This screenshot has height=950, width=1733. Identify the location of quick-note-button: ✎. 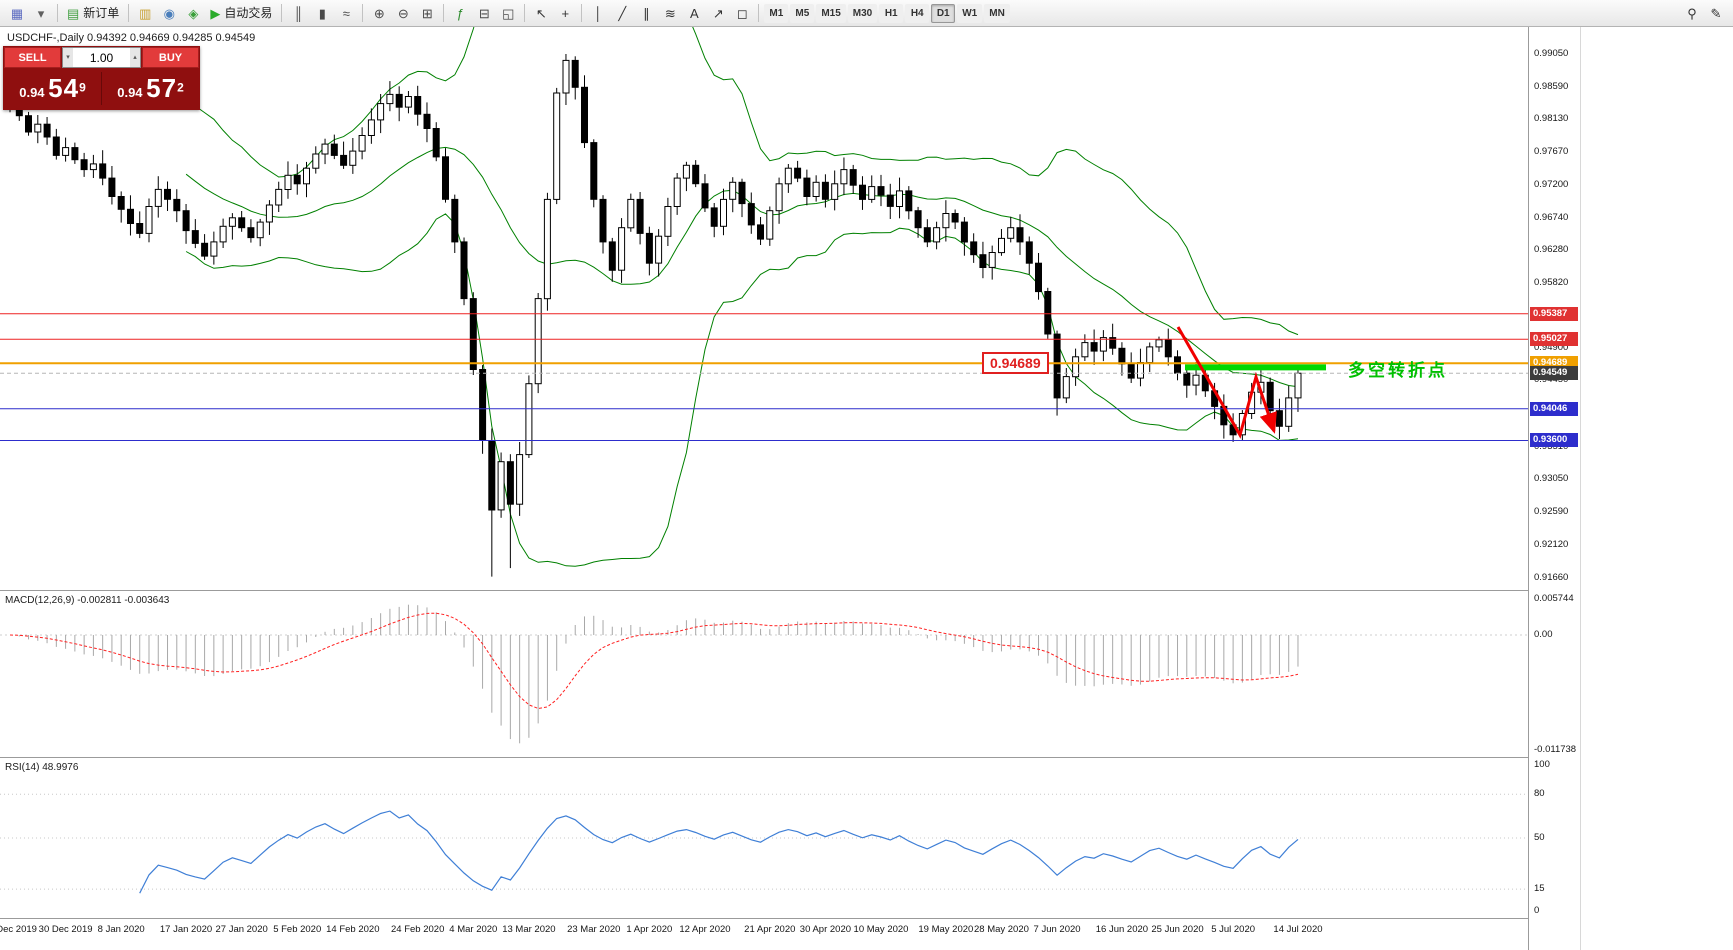
(1716, 13).